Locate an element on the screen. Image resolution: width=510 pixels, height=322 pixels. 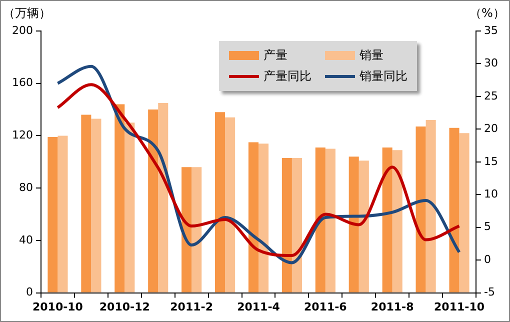
y2-axis-title: （%） is located at coordinates (487, 13).